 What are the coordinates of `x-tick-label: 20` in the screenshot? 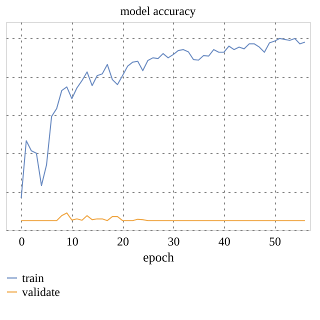 It's located at (123, 241).